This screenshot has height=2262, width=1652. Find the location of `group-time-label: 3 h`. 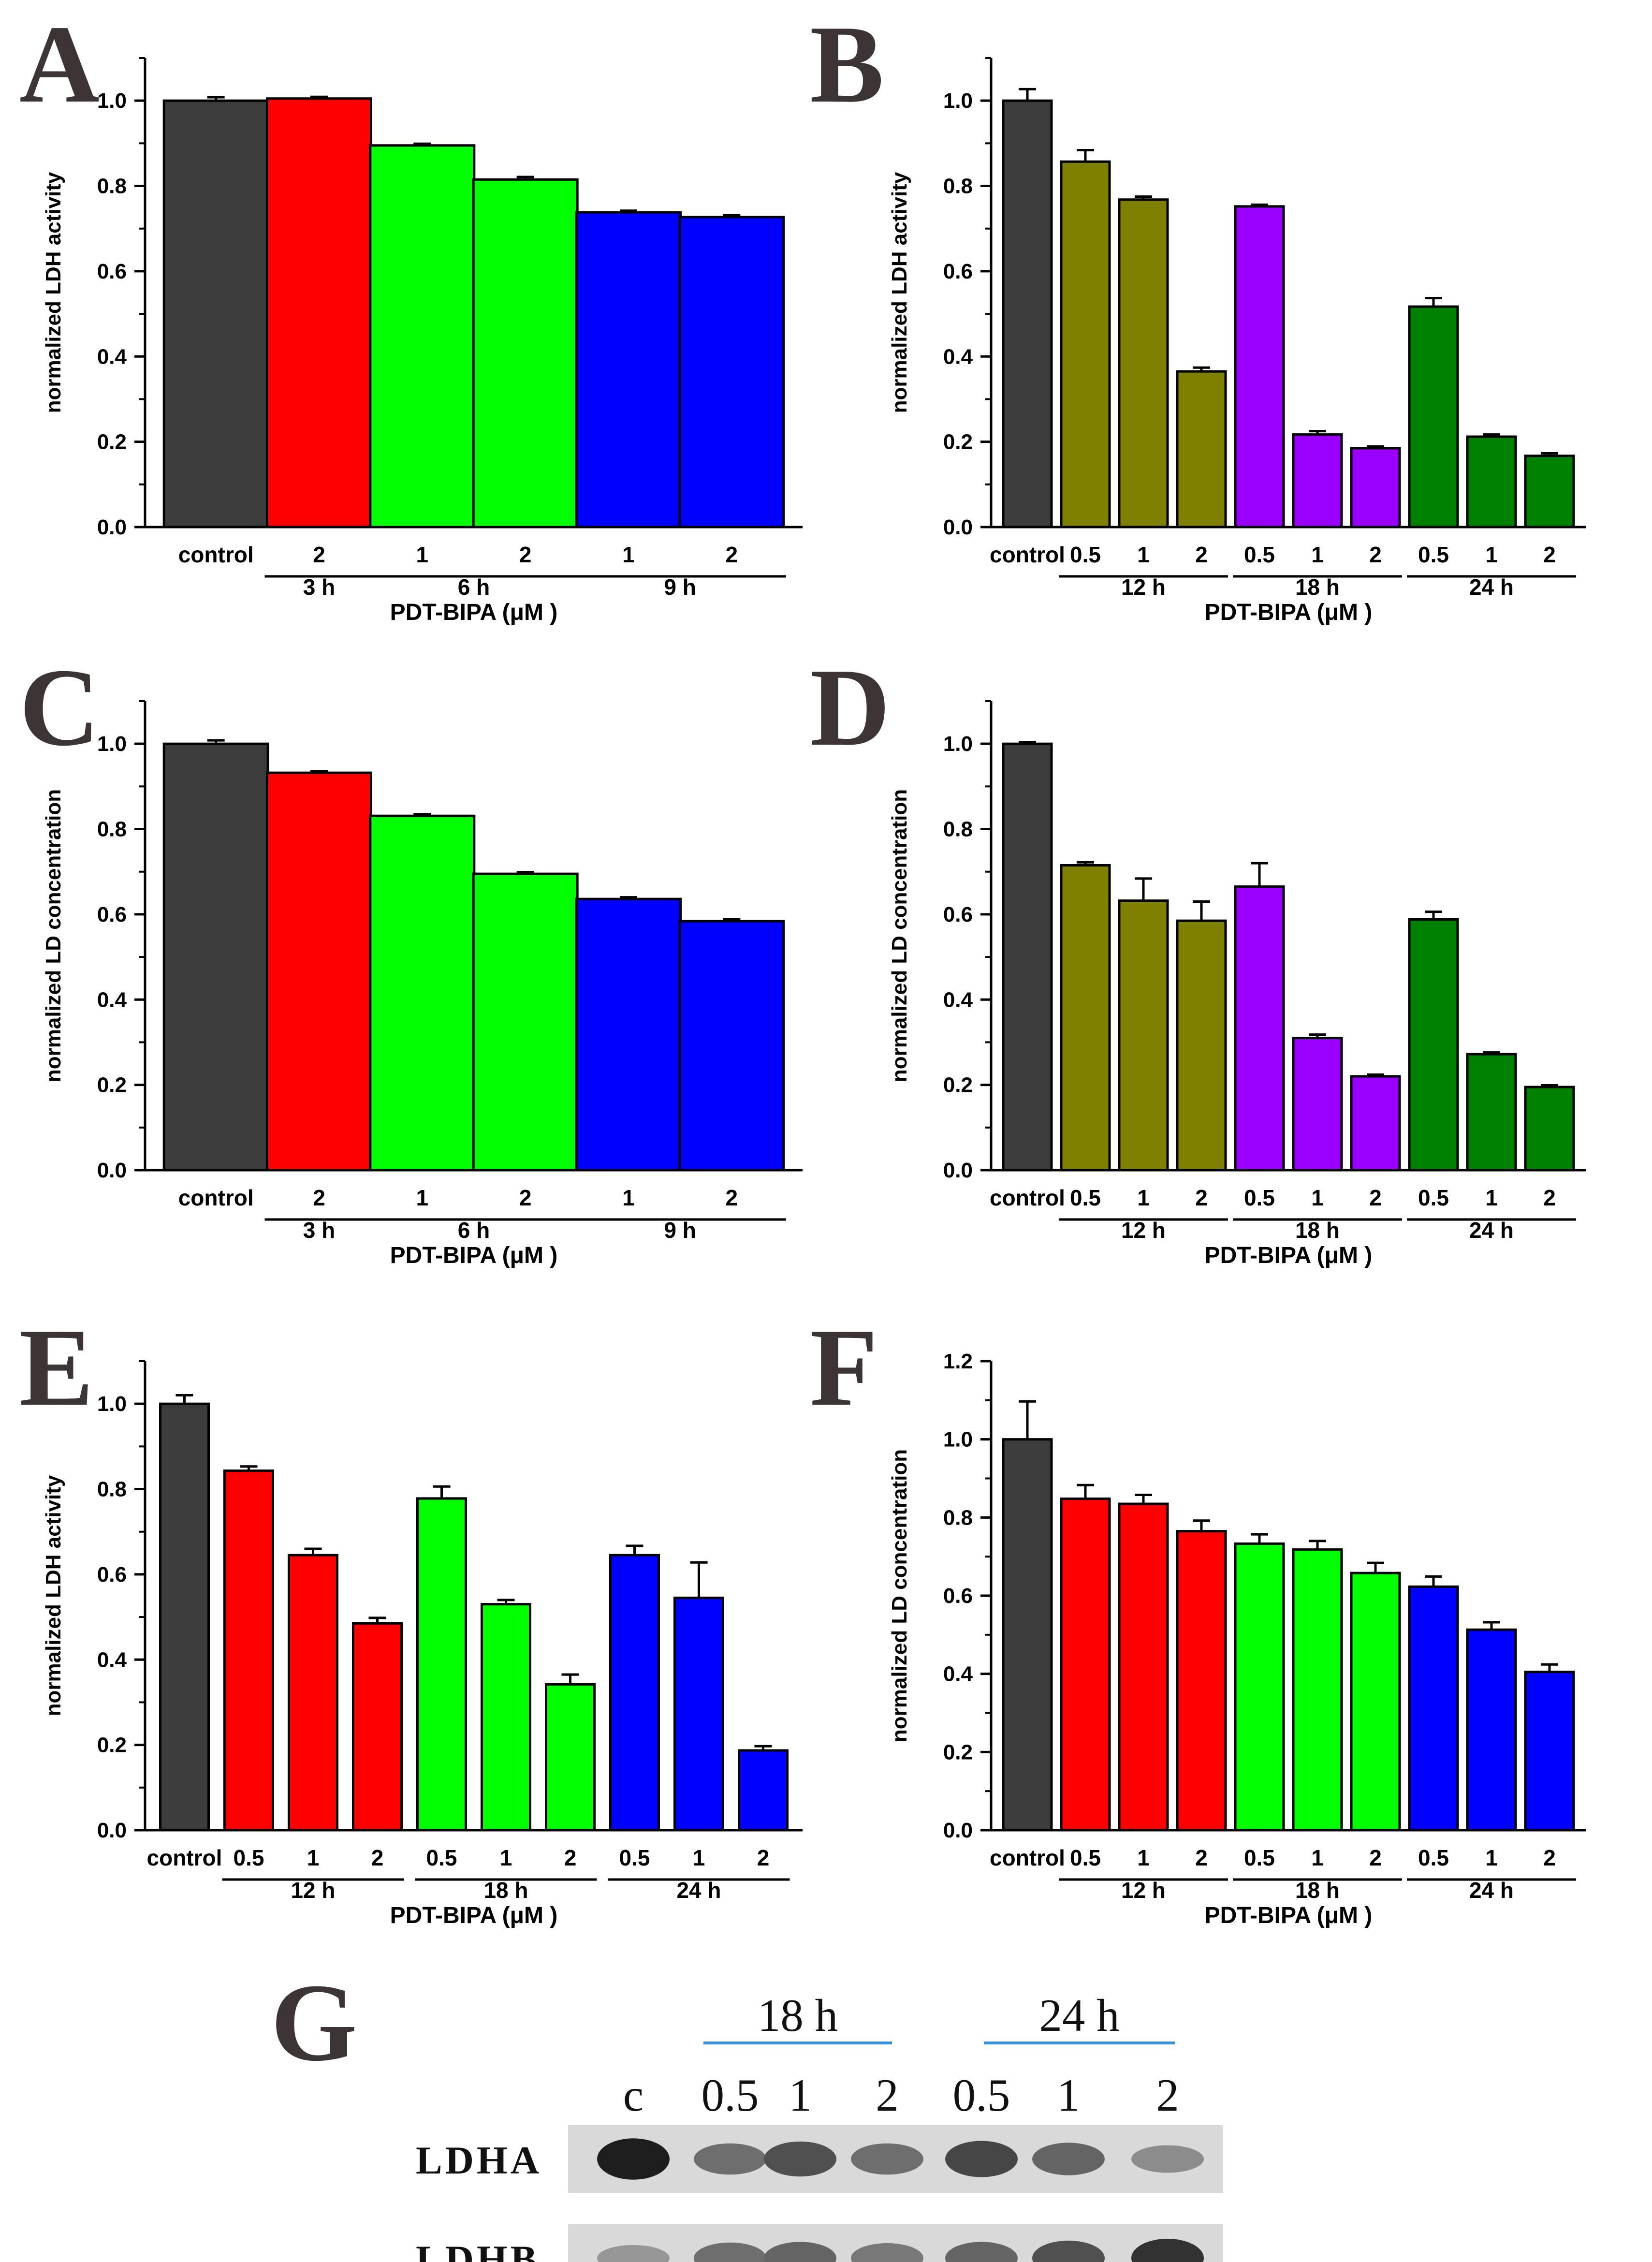

group-time-label: 3 h is located at coordinates (319, 1230).